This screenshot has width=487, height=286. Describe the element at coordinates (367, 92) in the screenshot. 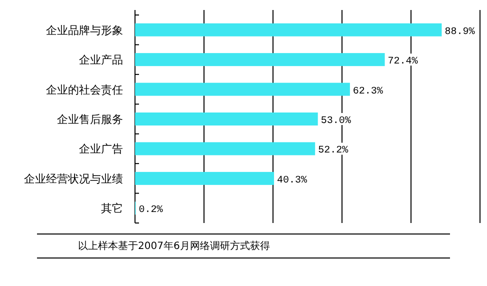

I see `data-label: 62.3%` at that location.